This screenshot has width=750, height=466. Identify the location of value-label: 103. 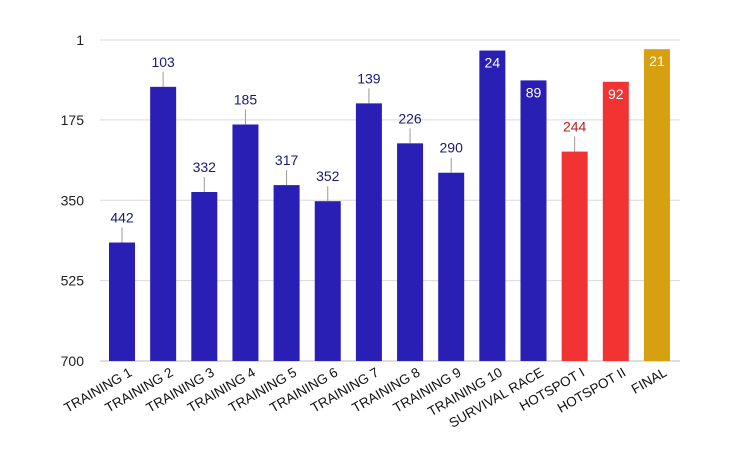
(163, 62).